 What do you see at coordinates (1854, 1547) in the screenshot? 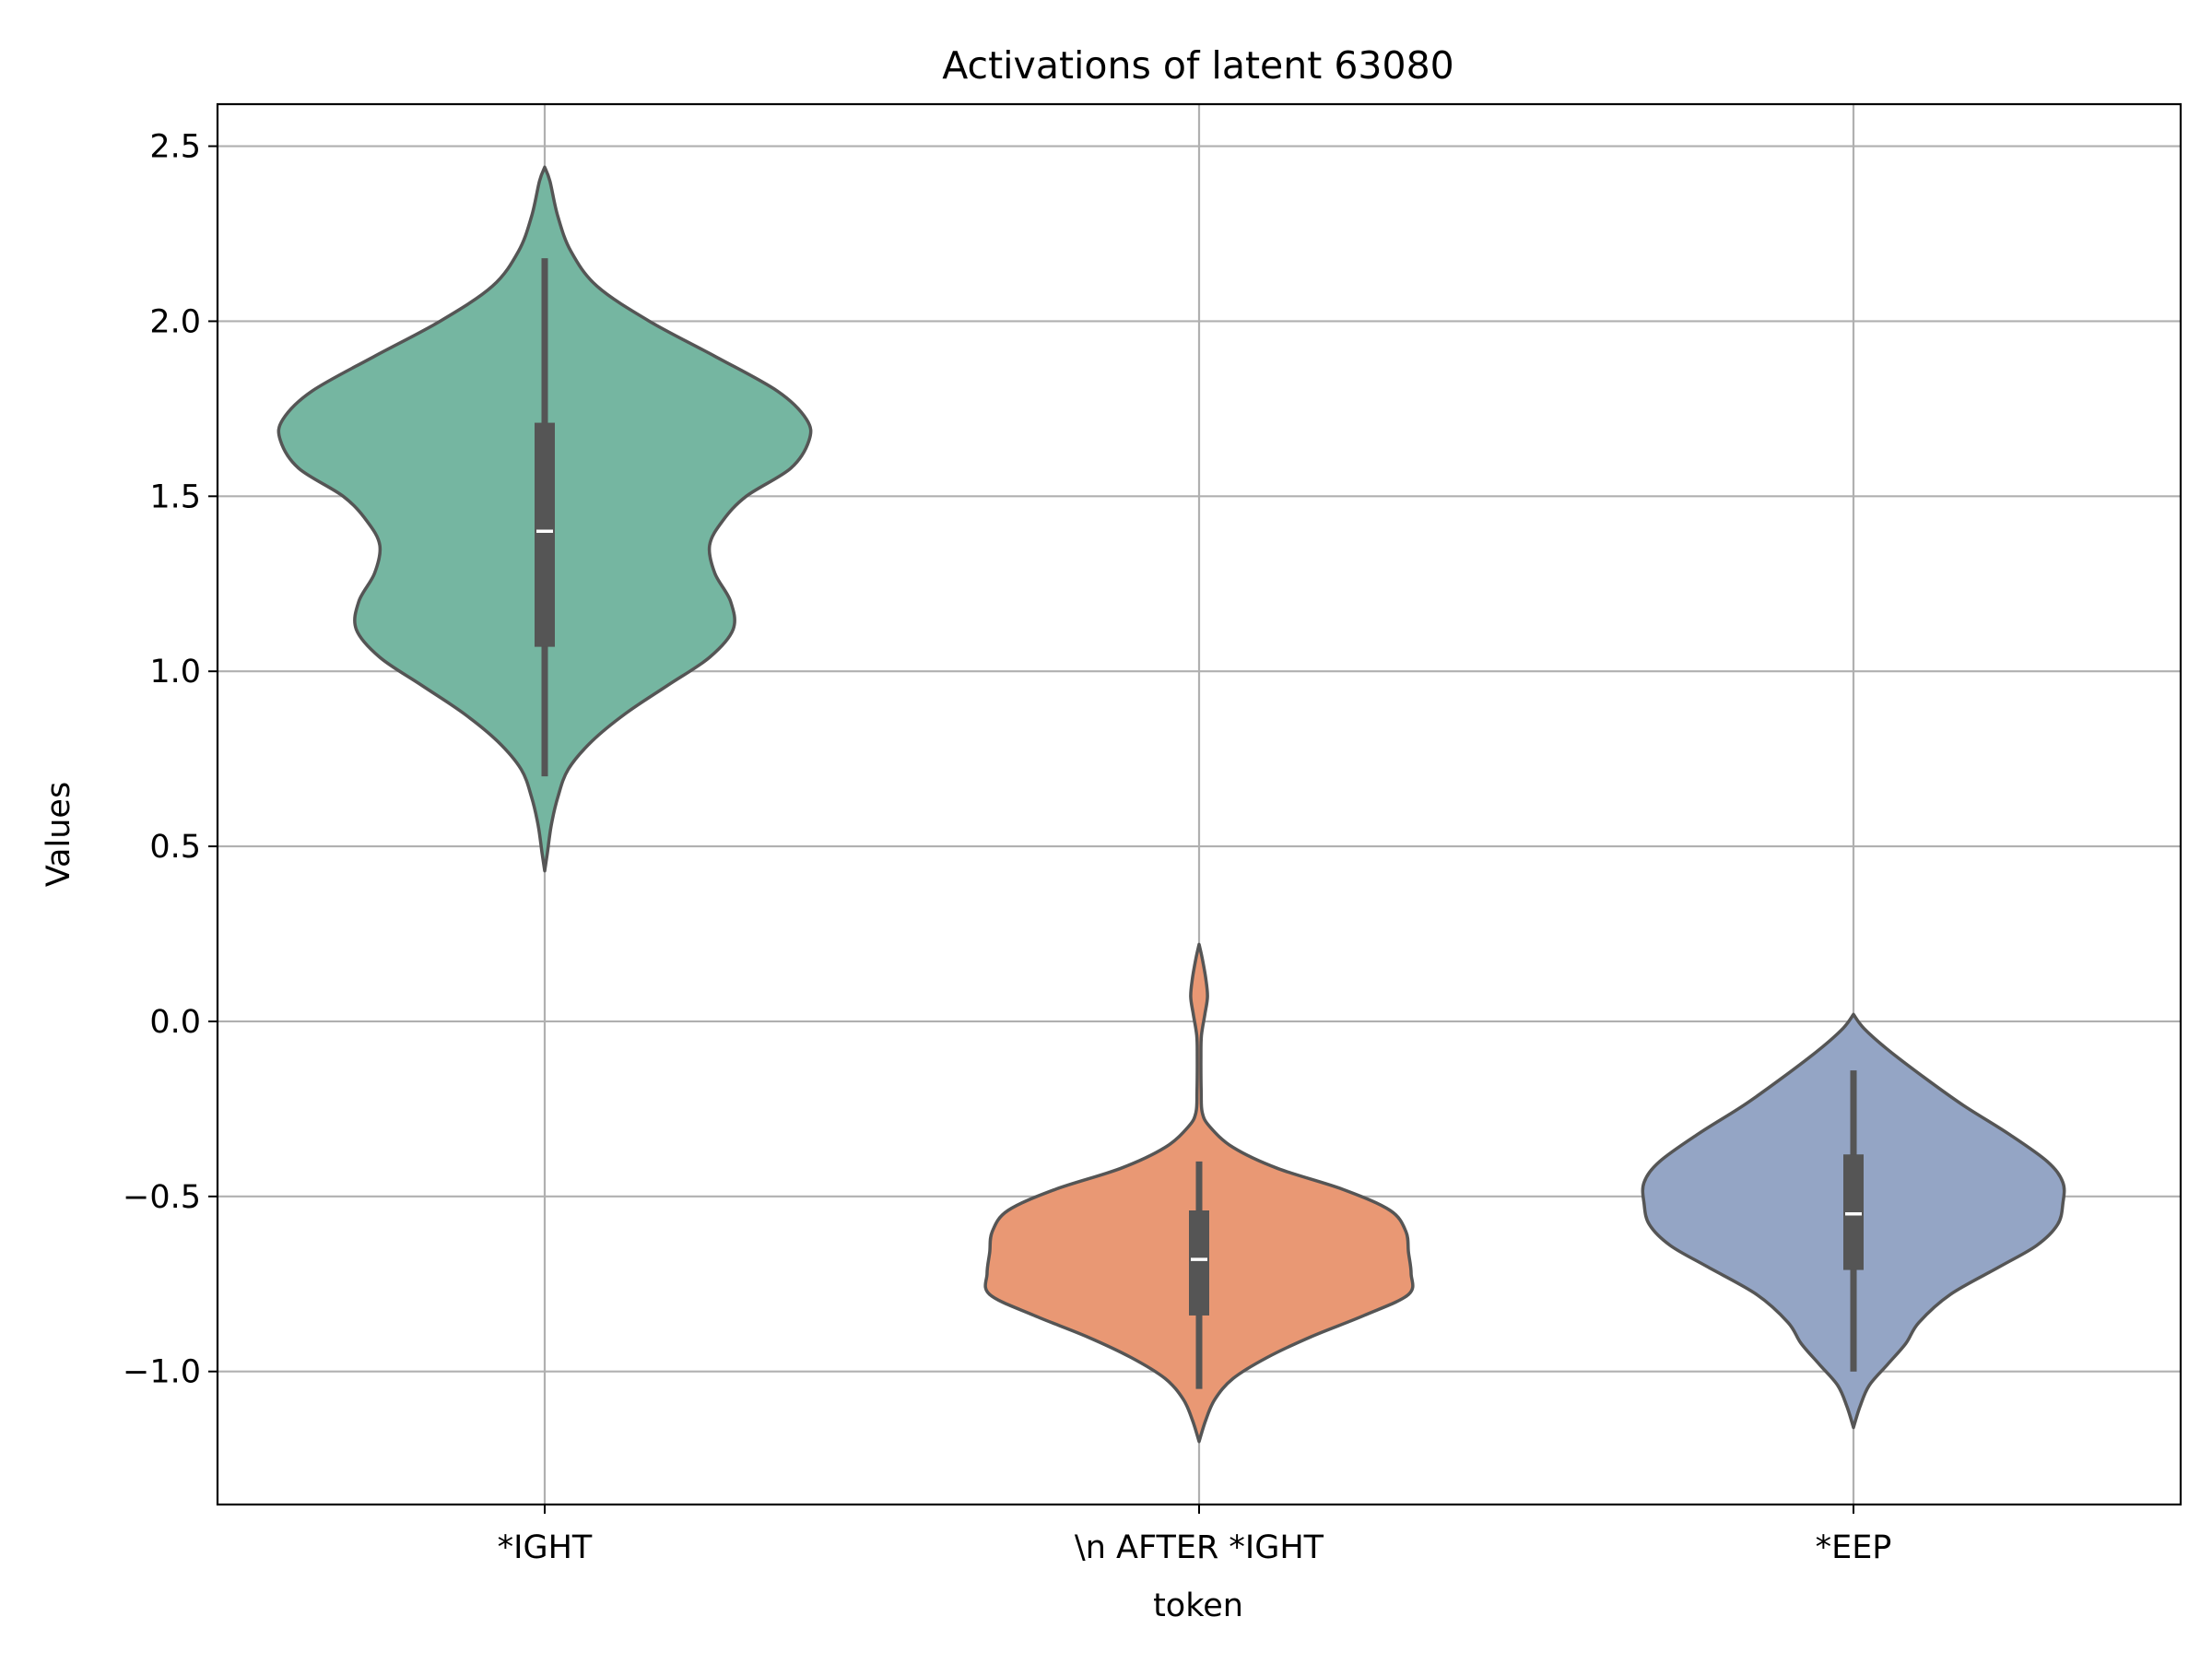
I see `x-tick-label: *EEP` at bounding box center [1854, 1547].